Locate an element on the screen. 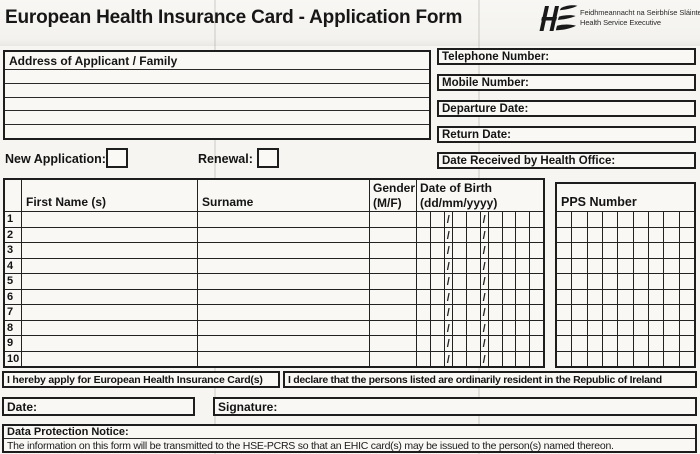 The image size is (700, 454). date-received-field: Date Received by Health Office: is located at coordinates (566, 160).